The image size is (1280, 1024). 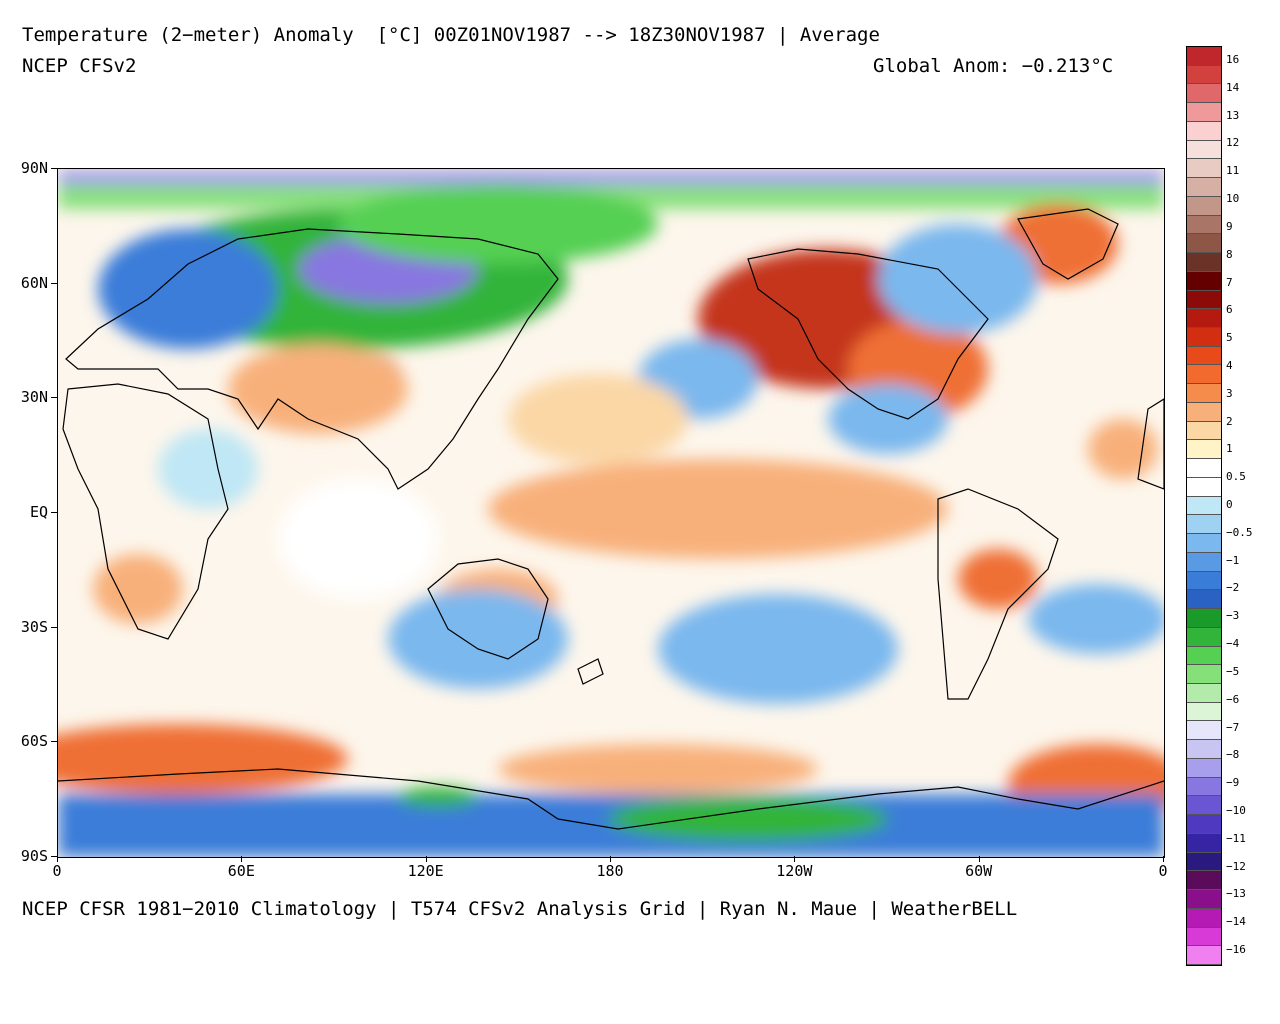 I want to click on color-scale-label: 5, so click(x=1229, y=338).